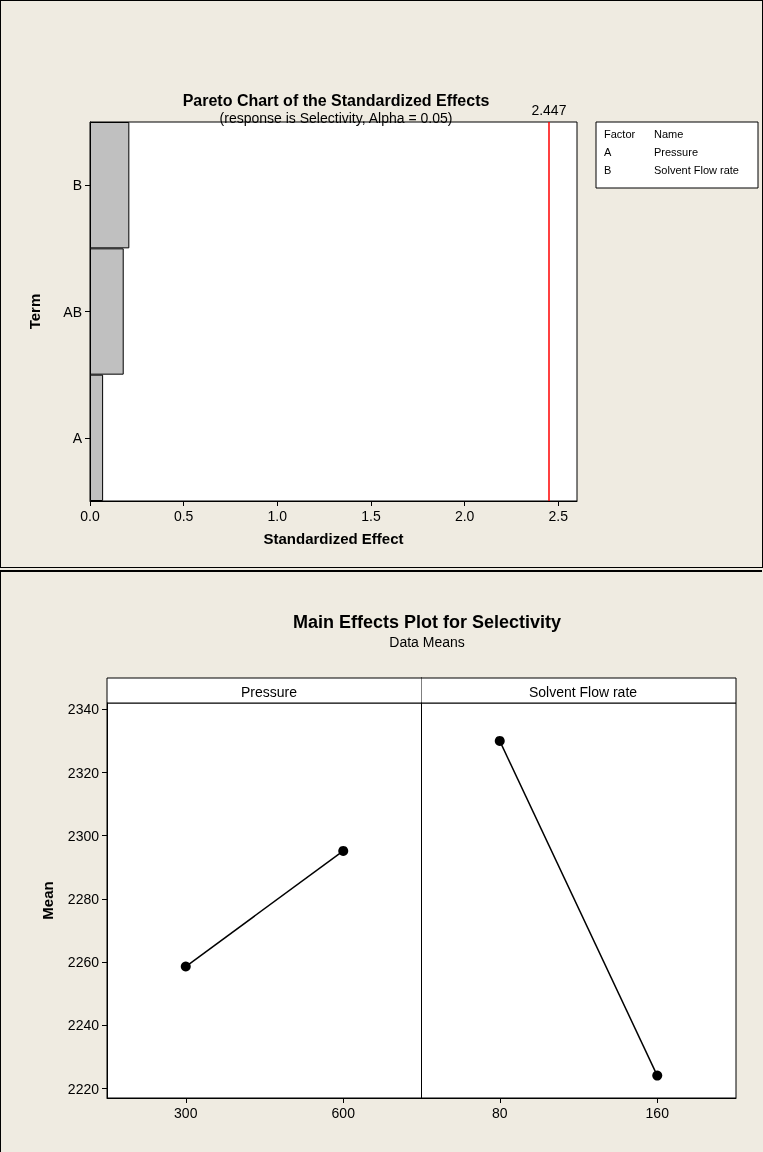  What do you see at coordinates (83, 898) in the screenshot?
I see `y-tick-label: 2280` at bounding box center [83, 898].